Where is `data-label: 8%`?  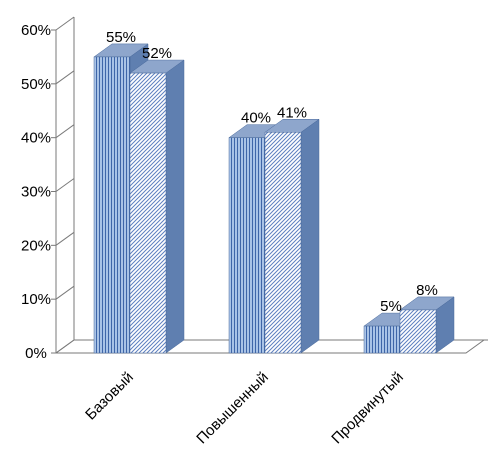
data-label: 8% is located at coordinates (427, 290).